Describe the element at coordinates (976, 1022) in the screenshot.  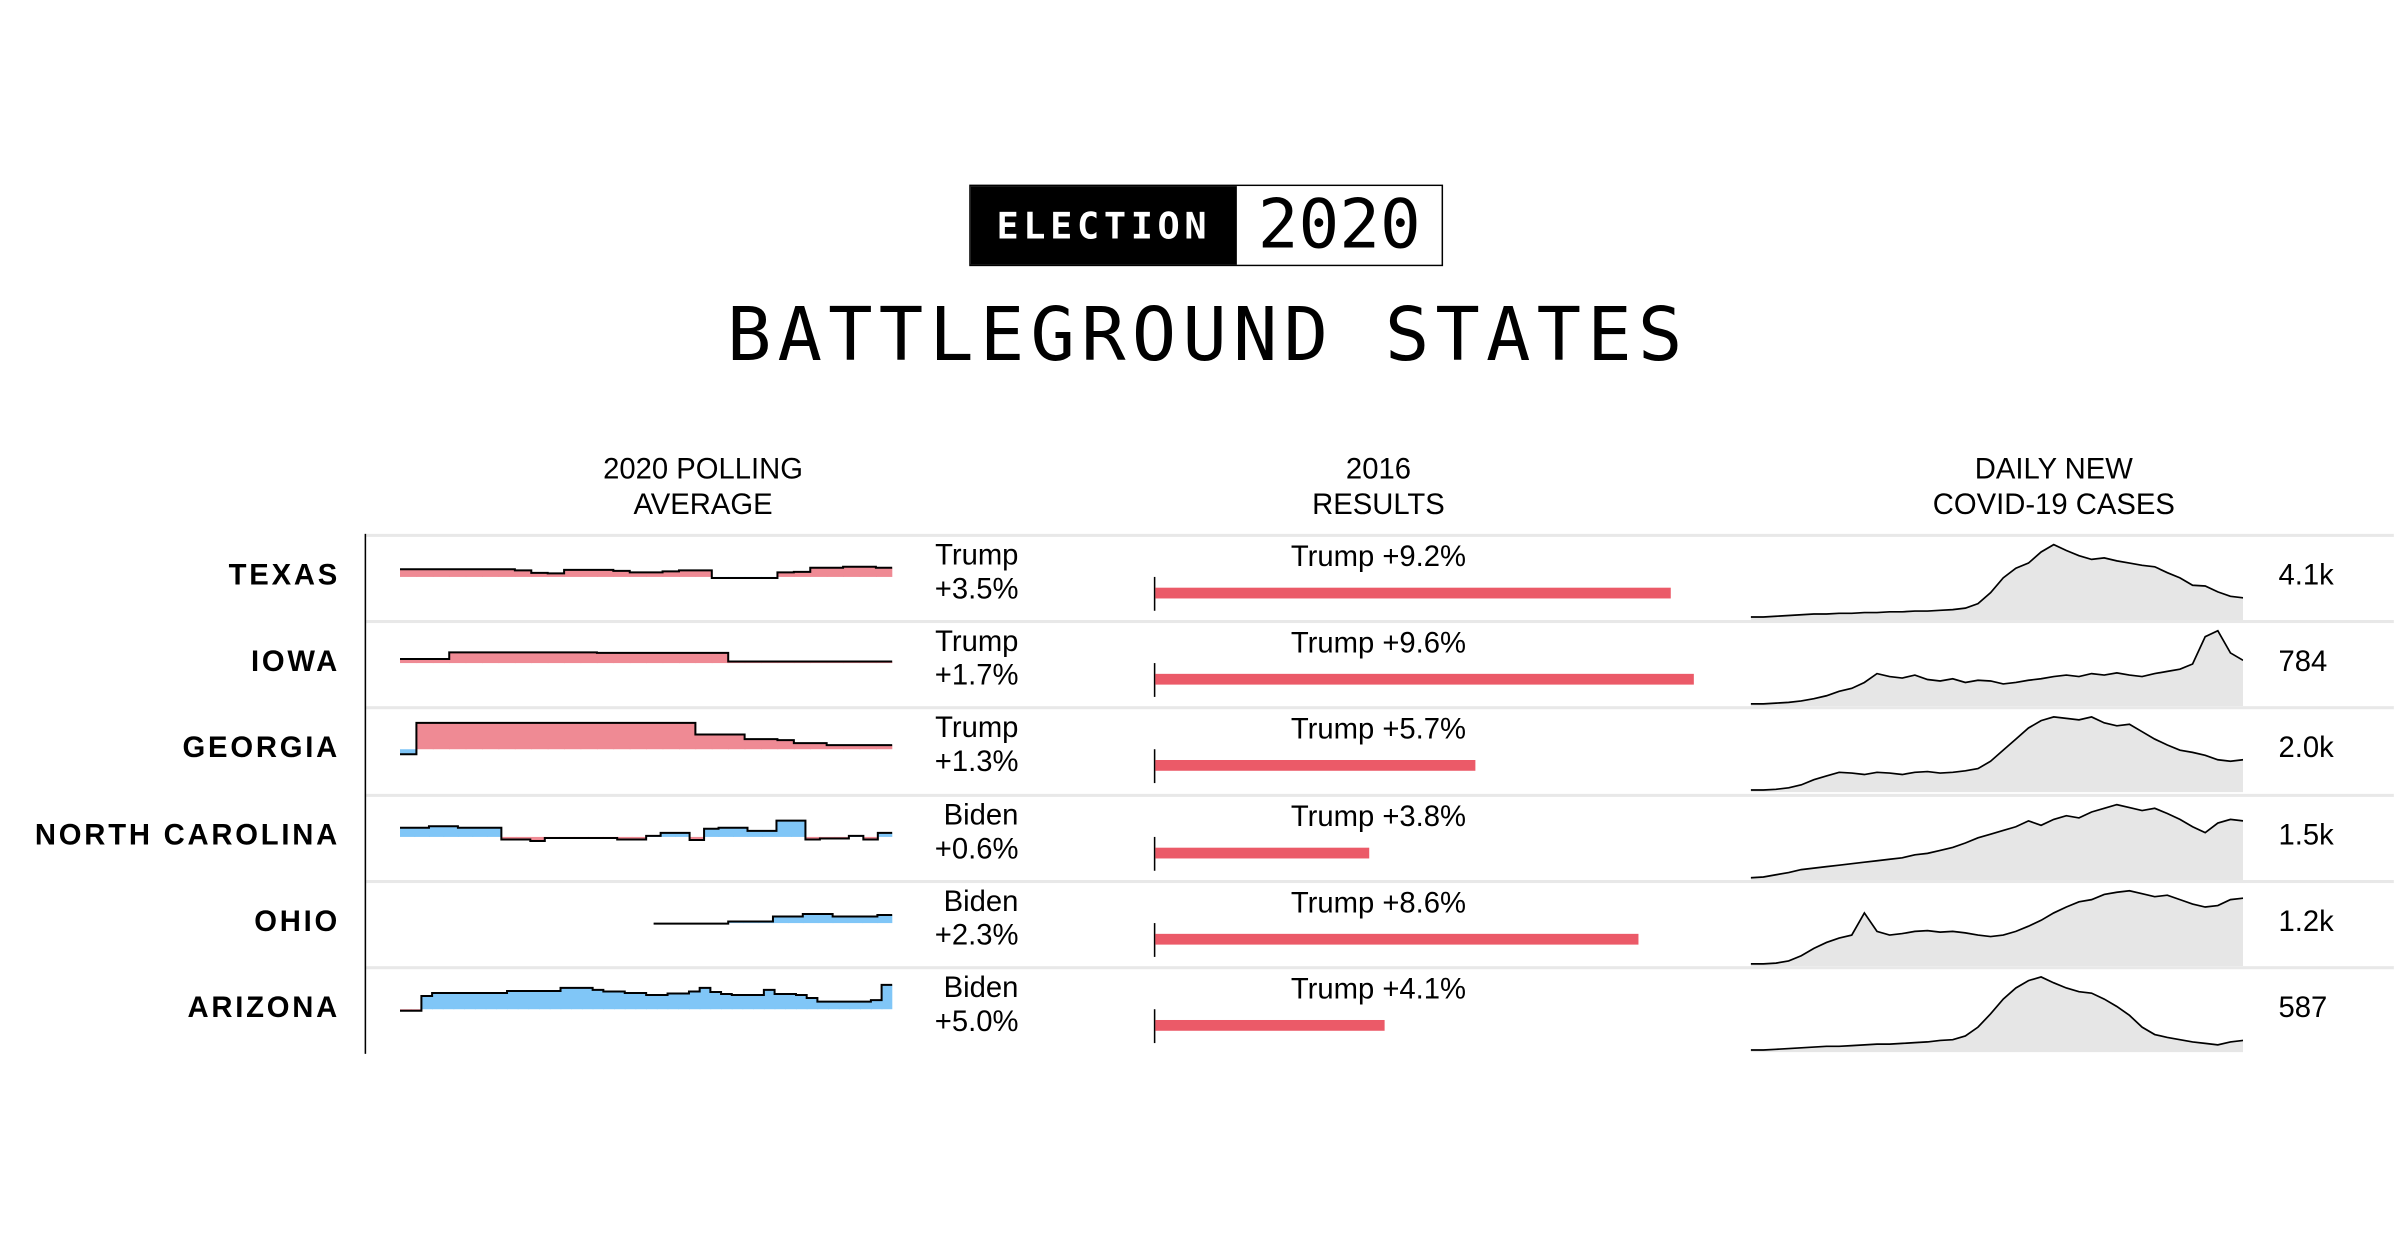
I see `polling-margin: +5.0%` at that location.